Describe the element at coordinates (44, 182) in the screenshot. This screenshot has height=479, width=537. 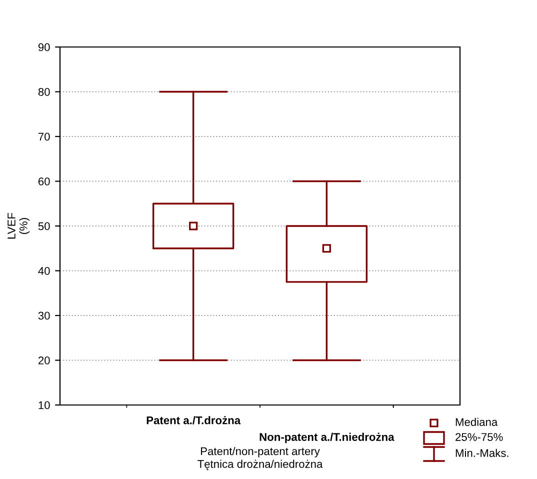
I see `y-tick-label: 60` at that location.